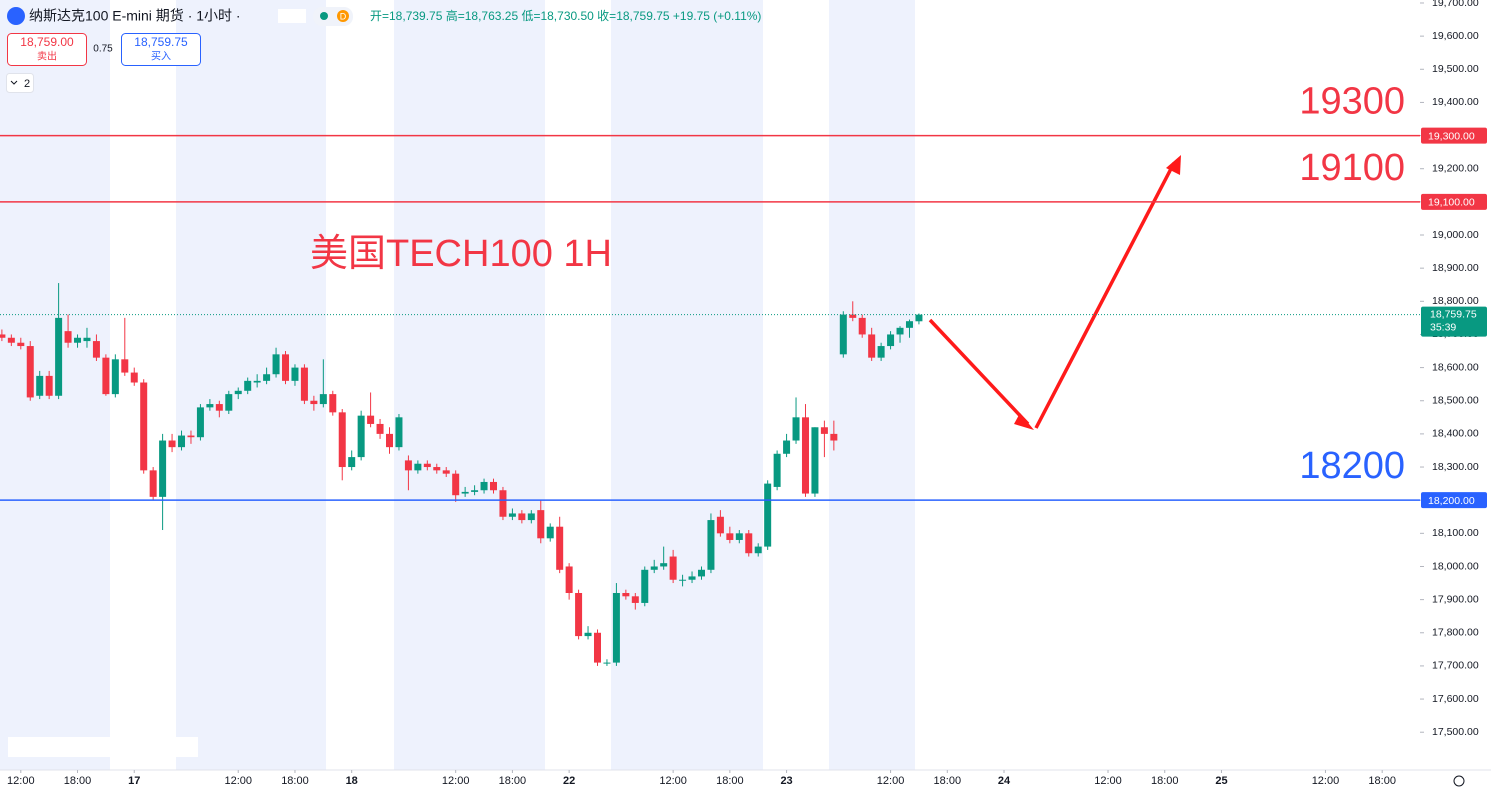 The height and width of the screenshot is (794, 1491). What do you see at coordinates (461, 254) in the screenshot?
I see `annotation: 美国TECH100 1H` at bounding box center [461, 254].